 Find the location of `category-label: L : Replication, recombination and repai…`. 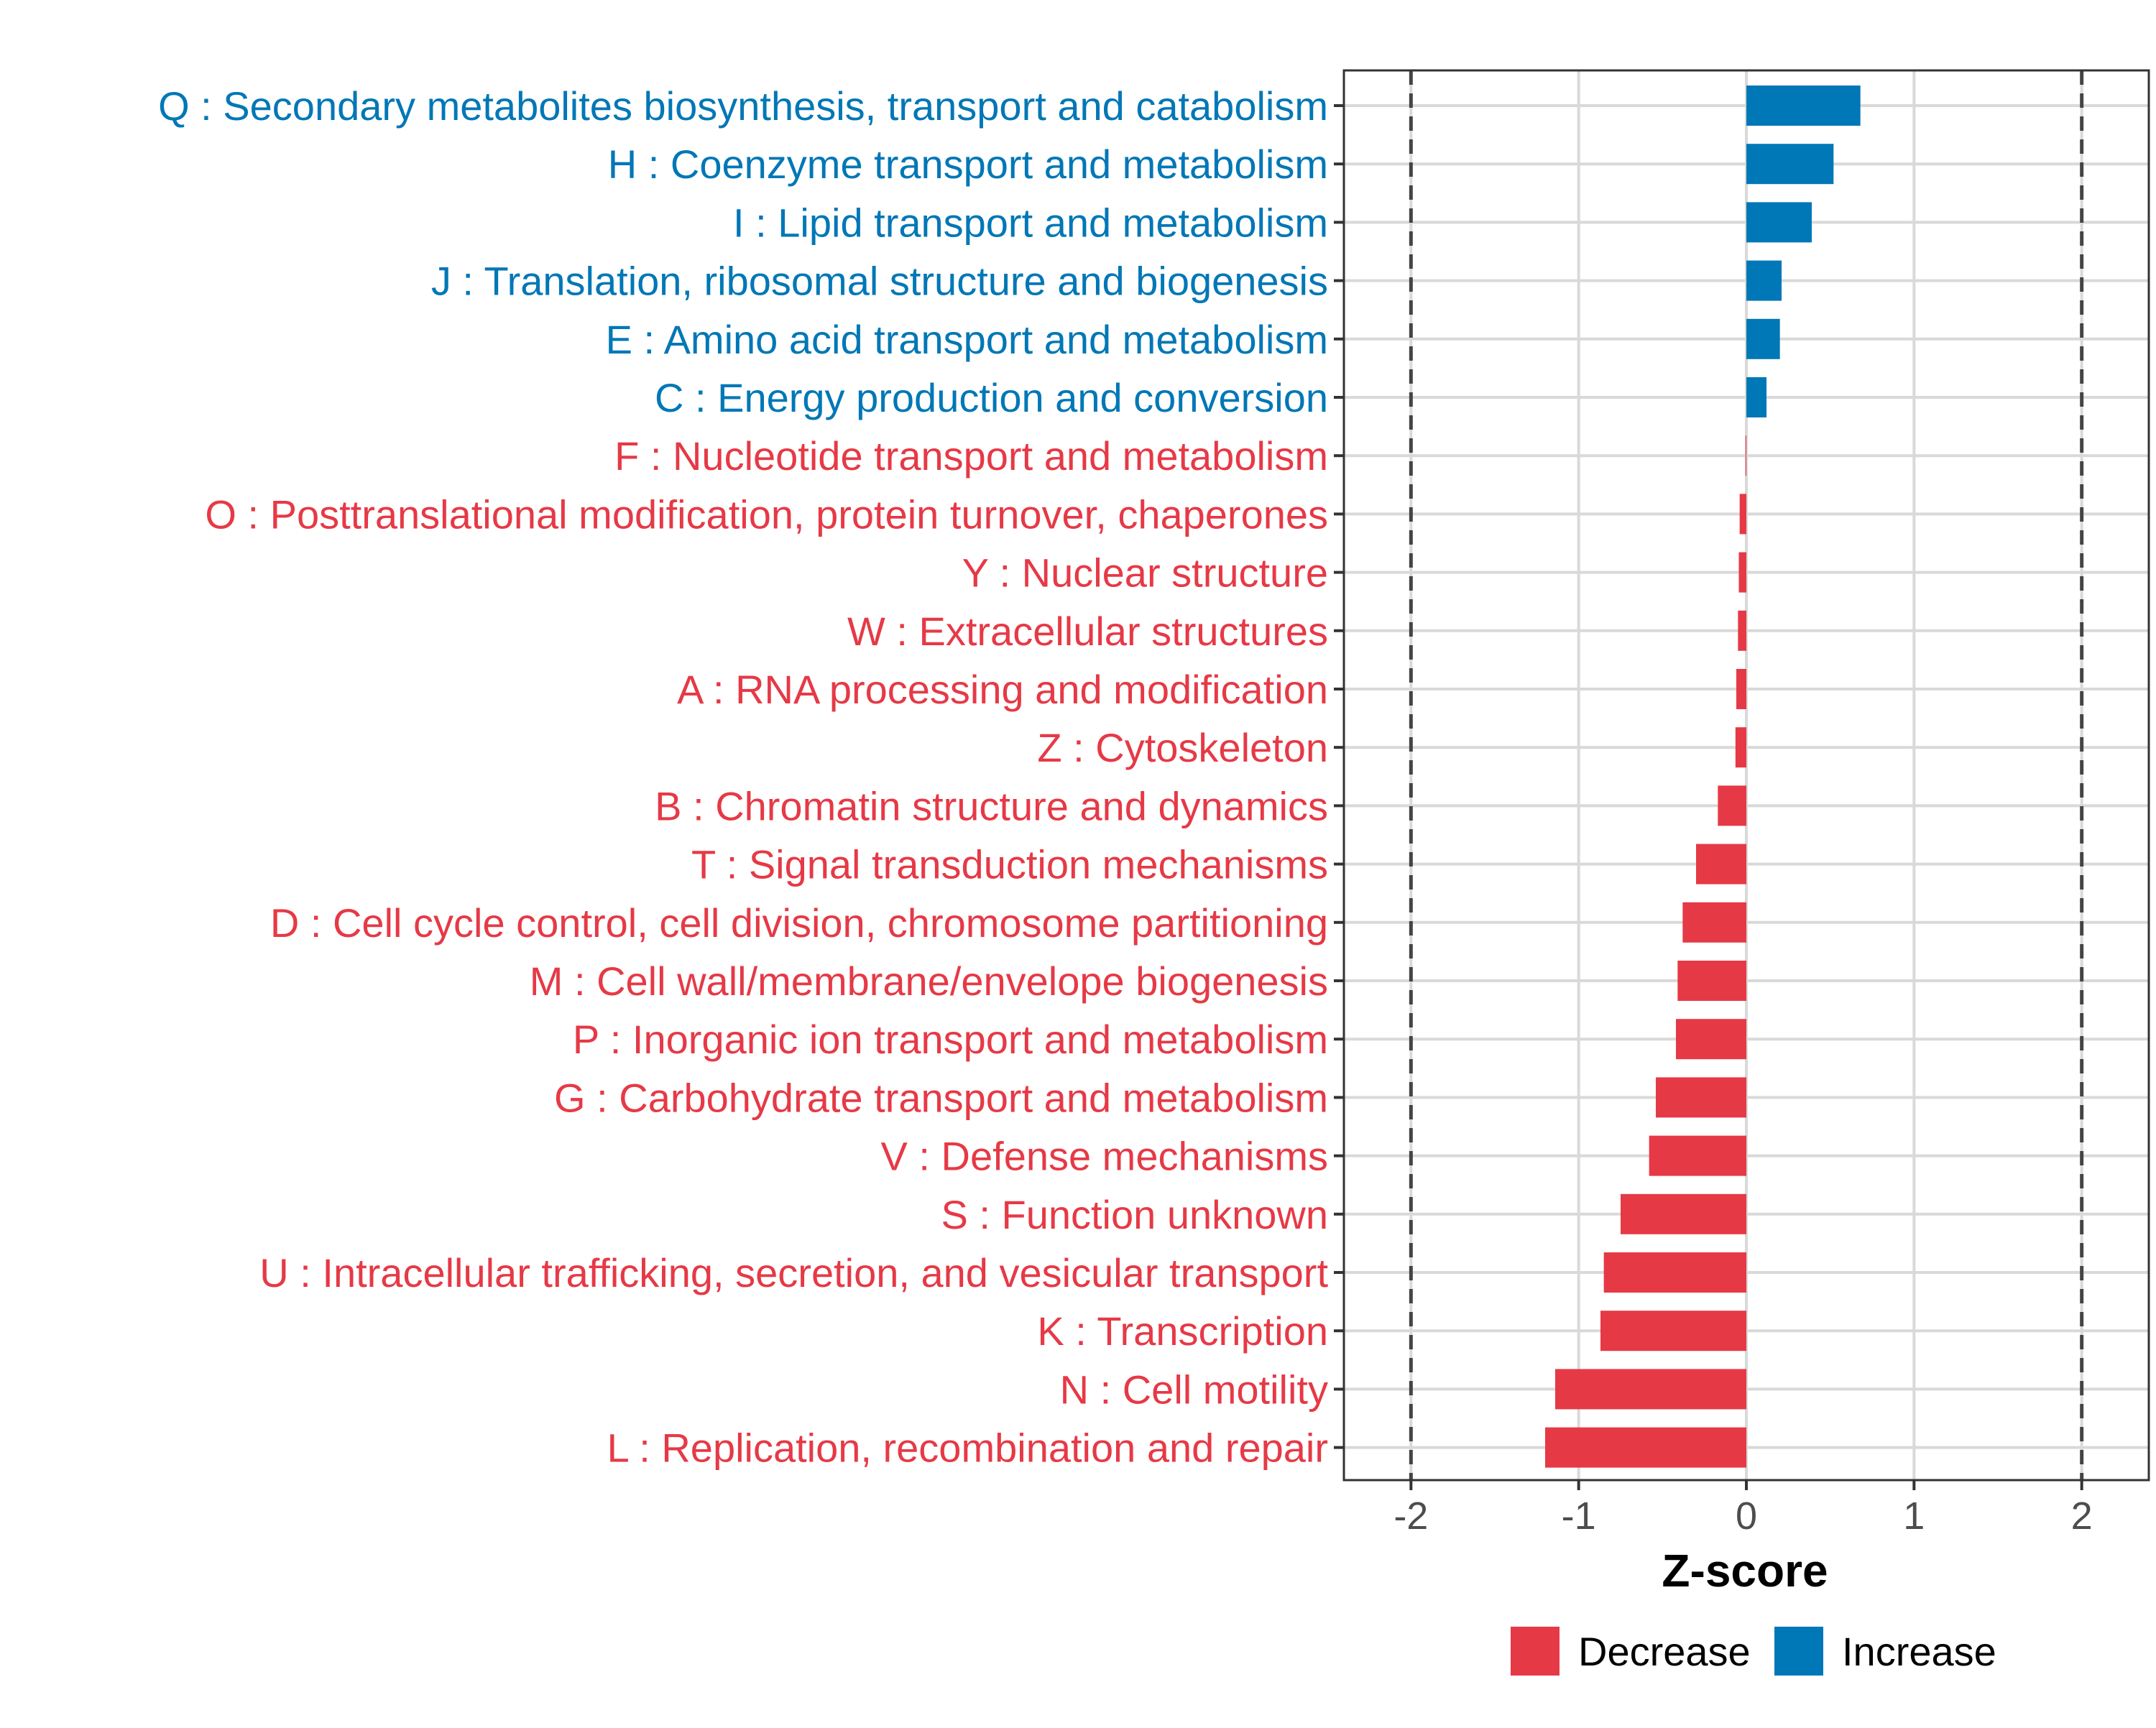

category-label: L : Replication, recombination and repai… is located at coordinates (967, 1449).